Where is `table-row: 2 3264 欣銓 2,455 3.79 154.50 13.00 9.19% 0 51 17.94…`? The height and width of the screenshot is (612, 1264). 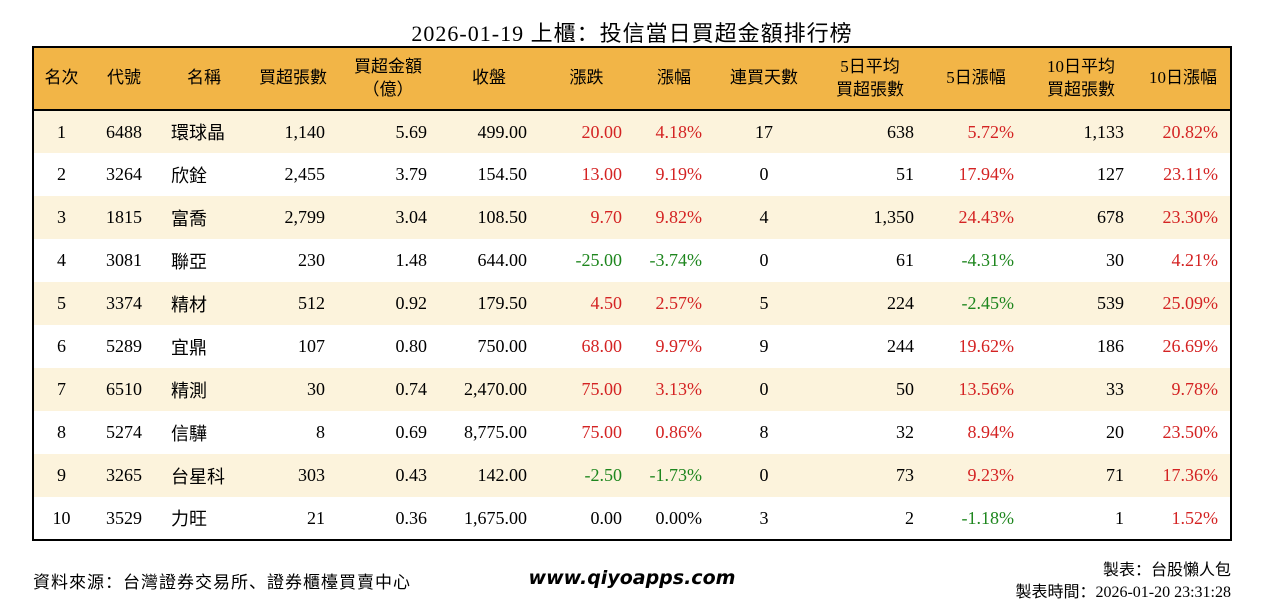
table-row: 2 3264 欣銓 2,455 3.79 154.50 13.00 9.19% 0 51 17.94… is located at coordinates (632, 174).